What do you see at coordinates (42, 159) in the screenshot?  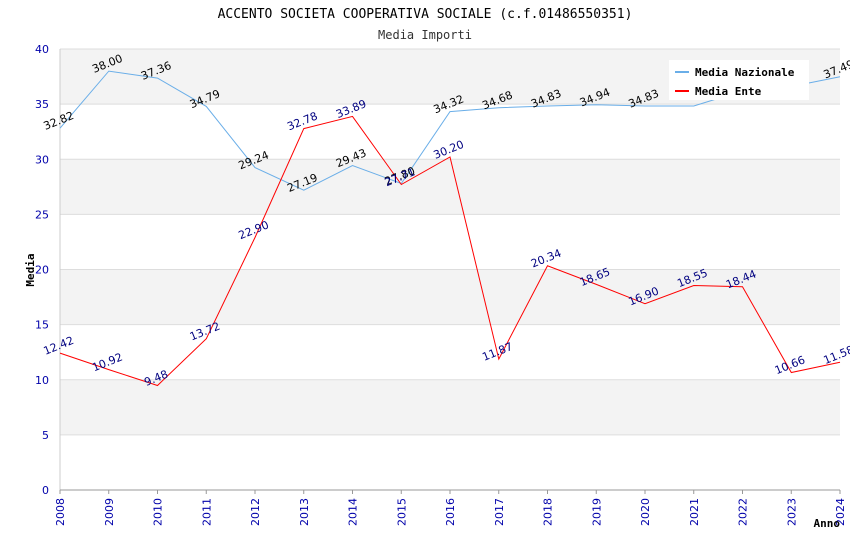 I see `y-tick-label: 30` at bounding box center [42, 159].